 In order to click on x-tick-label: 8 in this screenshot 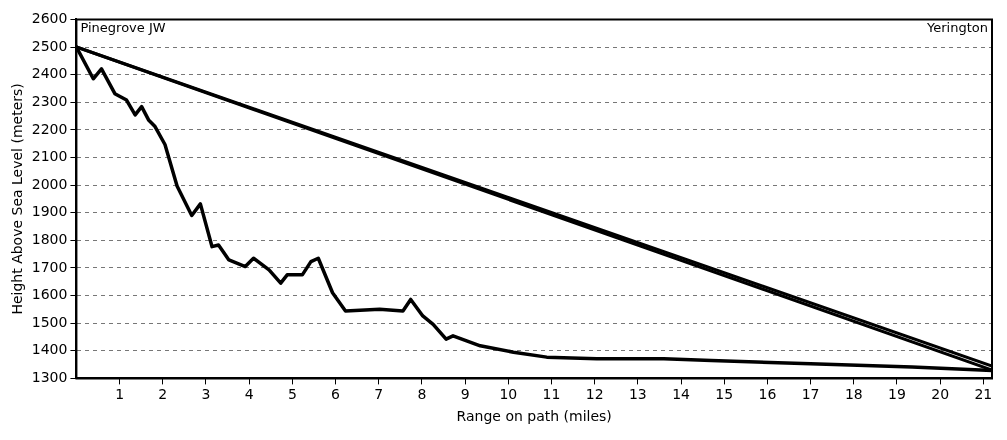, I will do `click(422, 394)`.